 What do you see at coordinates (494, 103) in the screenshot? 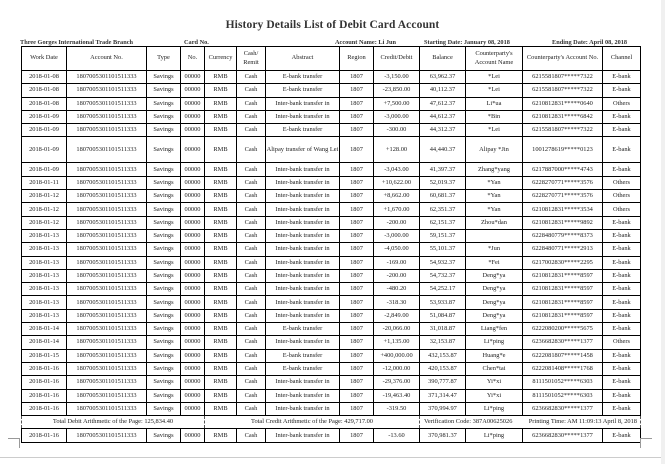
I see `cell-counterparty-name: Li*ua` at bounding box center [494, 103].